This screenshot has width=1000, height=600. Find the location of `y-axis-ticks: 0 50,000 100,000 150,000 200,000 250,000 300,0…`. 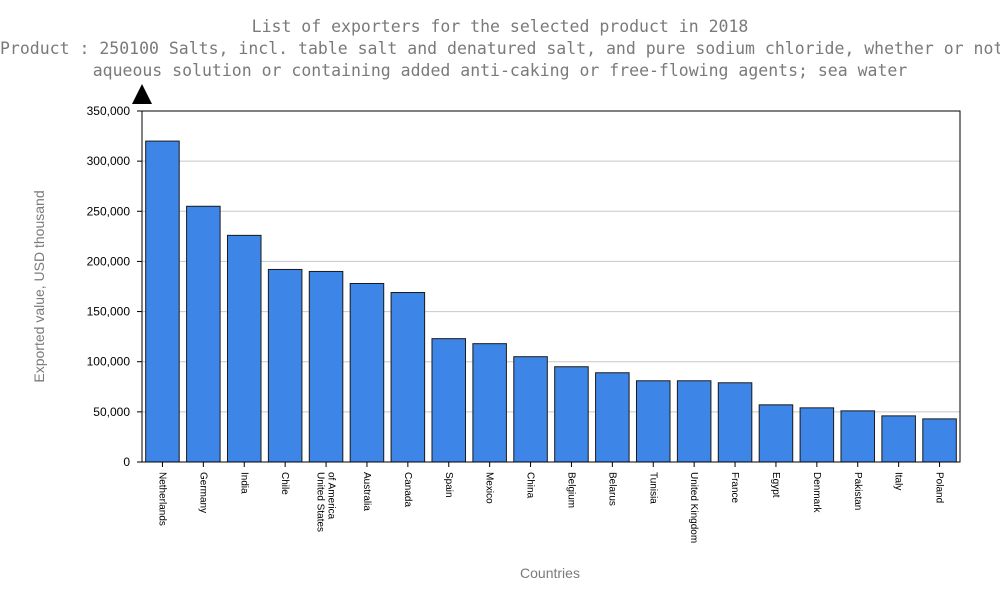

y-axis-ticks: 0 50,000 100,000 150,000 200,000 250,000 300,0… is located at coordinates (114, 286).